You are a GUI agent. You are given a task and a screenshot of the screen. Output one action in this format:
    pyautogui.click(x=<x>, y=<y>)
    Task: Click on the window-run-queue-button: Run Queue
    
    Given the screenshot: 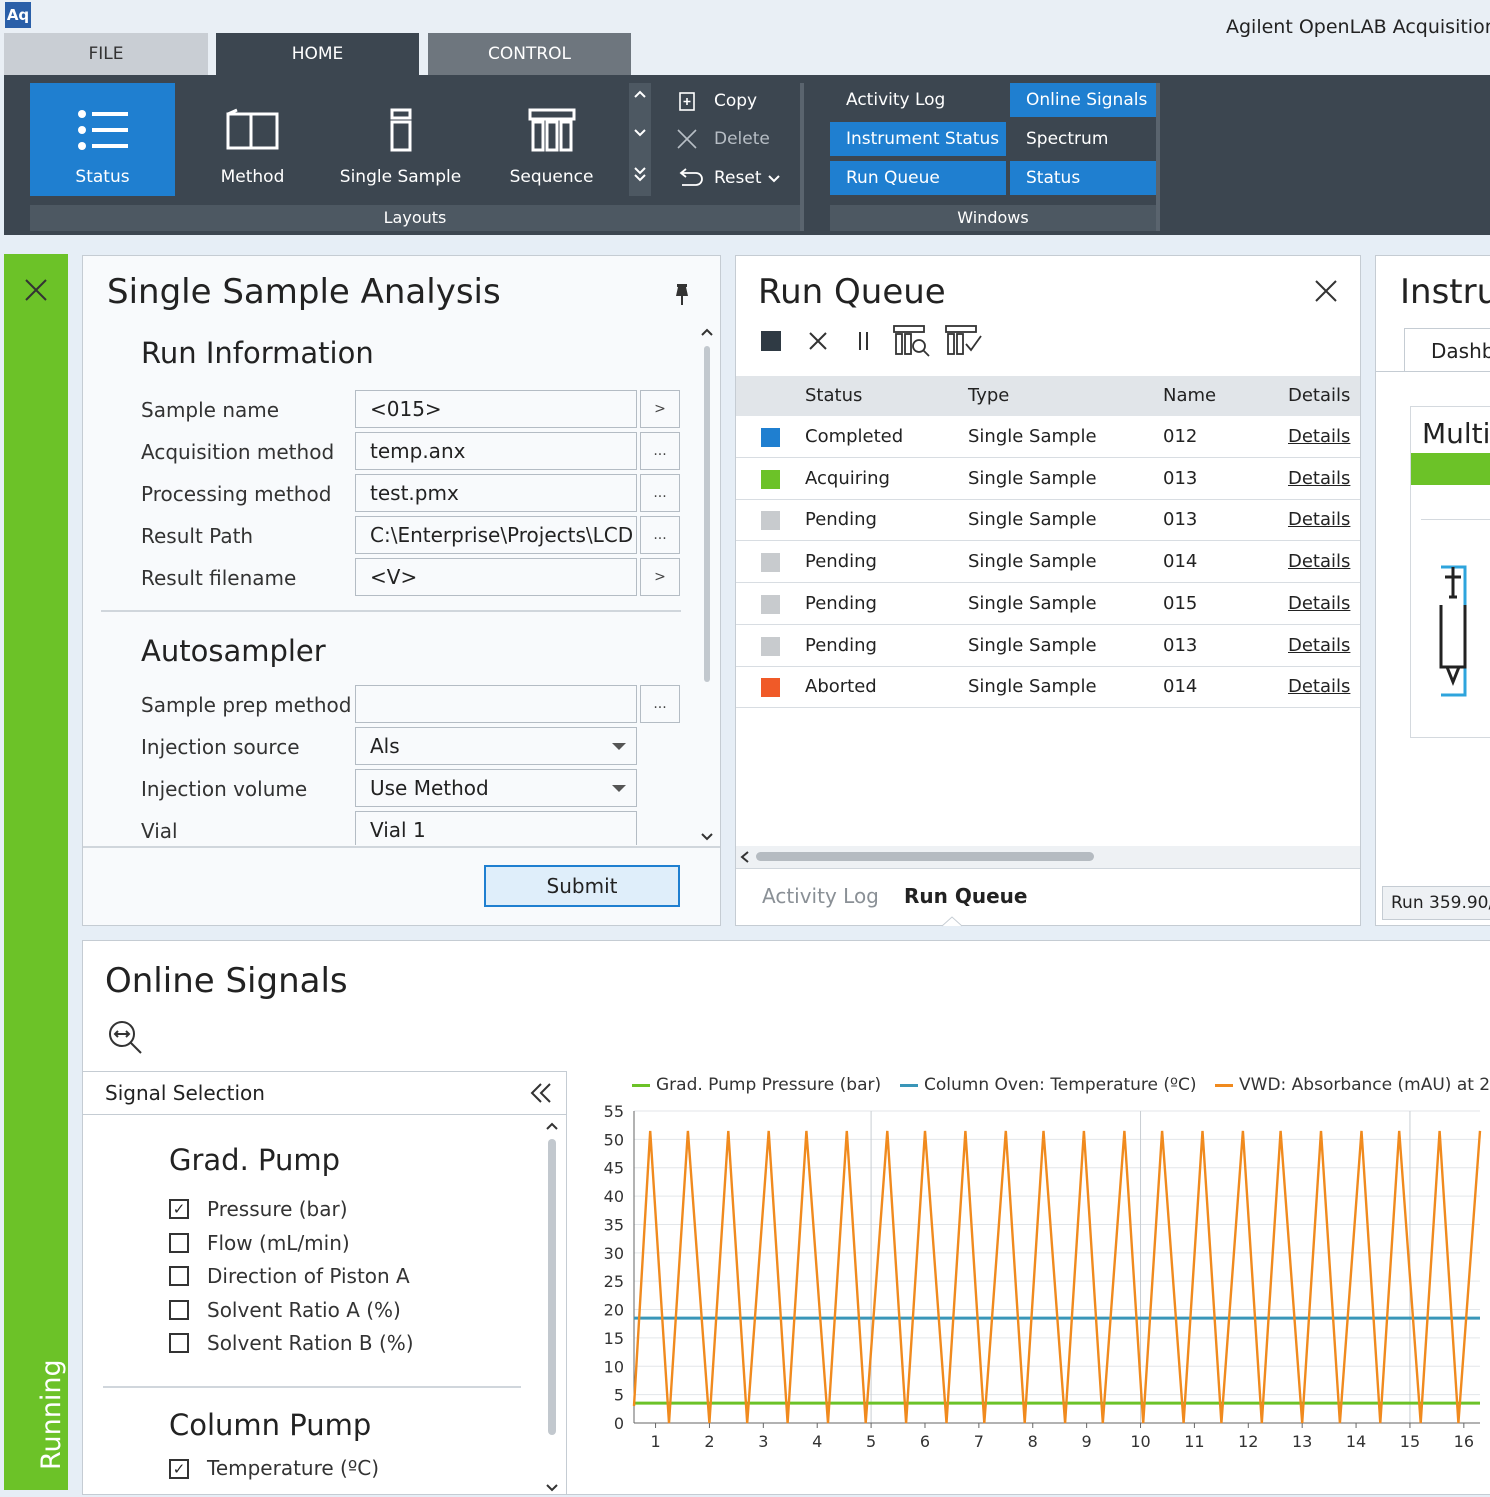 What is the action you would take?
    pyautogui.click(x=918, y=178)
    